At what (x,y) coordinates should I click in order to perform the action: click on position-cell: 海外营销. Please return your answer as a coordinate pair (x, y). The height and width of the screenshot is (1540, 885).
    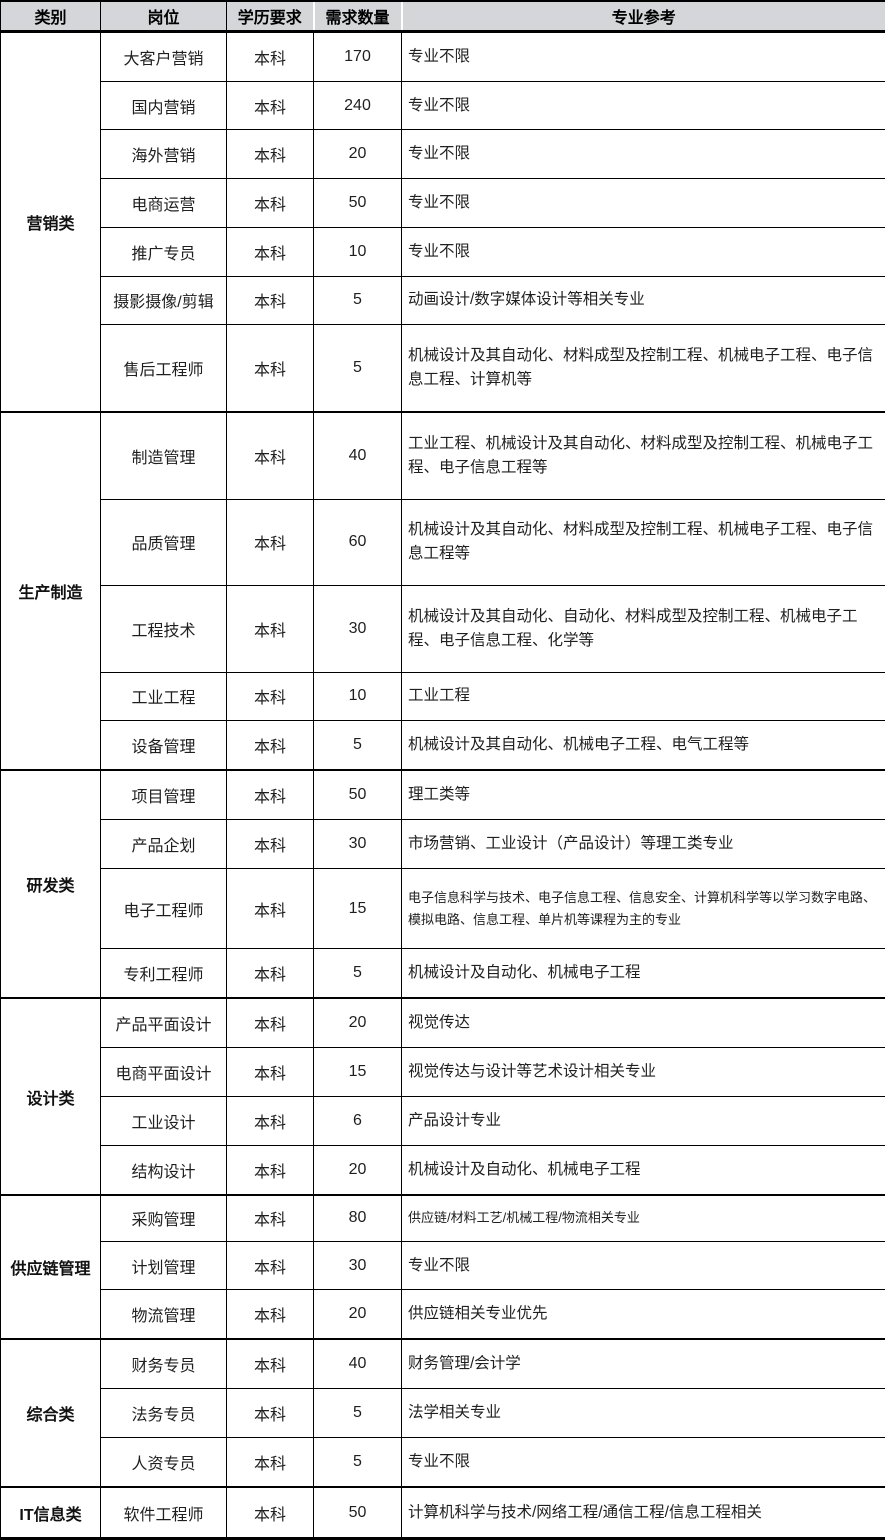
    Looking at the image, I should click on (163, 154).